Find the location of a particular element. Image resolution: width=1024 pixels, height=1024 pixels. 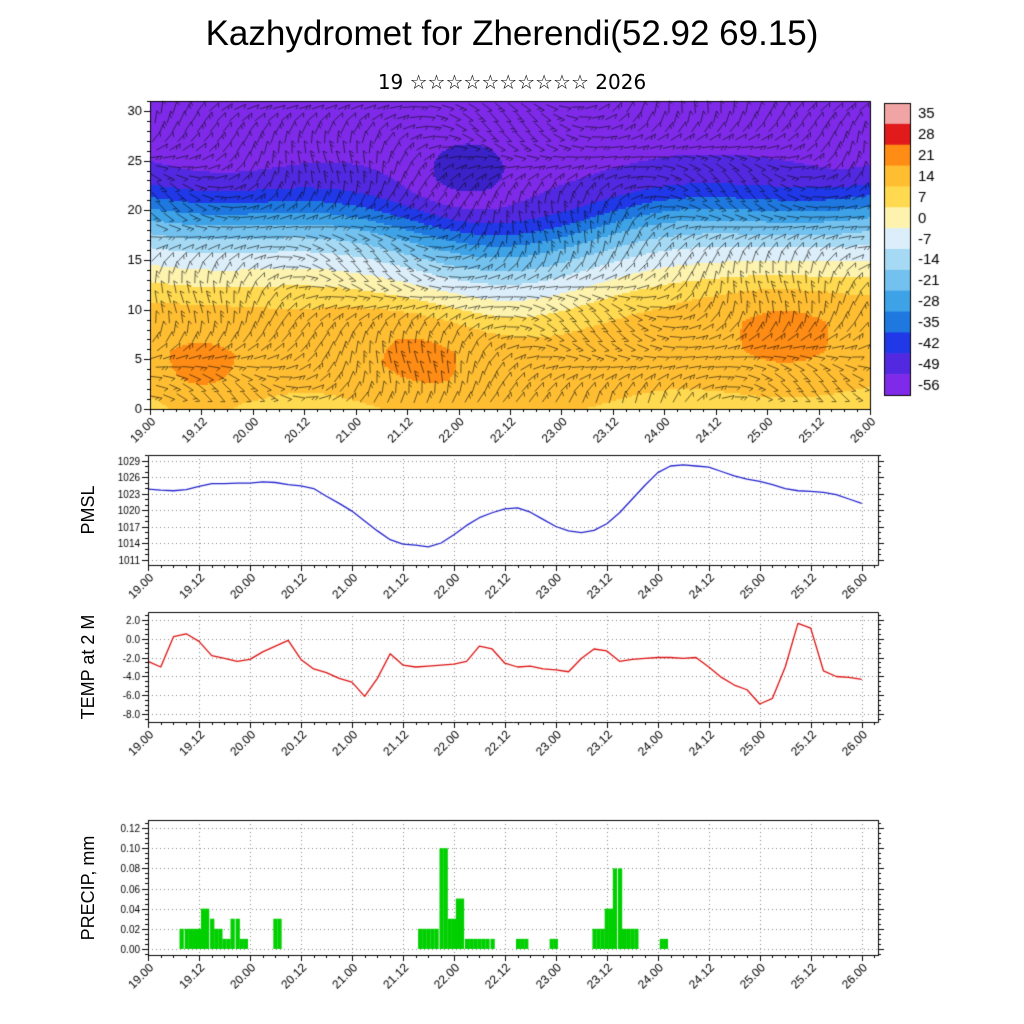

temp-axis-label: TEMP at 2 M is located at coordinates (88, 667).